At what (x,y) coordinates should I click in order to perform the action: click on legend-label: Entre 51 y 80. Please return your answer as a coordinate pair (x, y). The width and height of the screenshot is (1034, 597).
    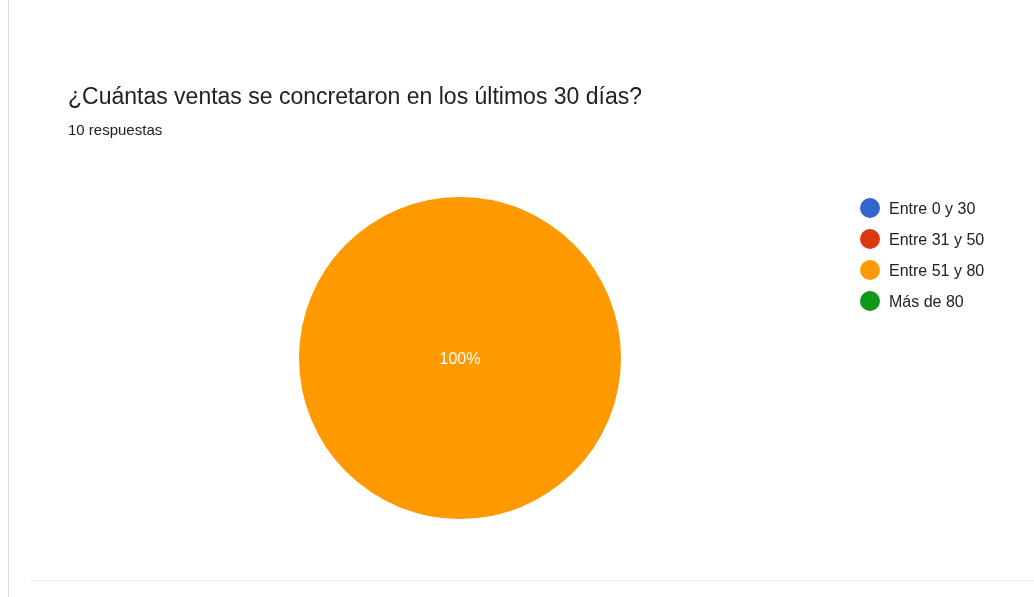
    Looking at the image, I should click on (937, 270).